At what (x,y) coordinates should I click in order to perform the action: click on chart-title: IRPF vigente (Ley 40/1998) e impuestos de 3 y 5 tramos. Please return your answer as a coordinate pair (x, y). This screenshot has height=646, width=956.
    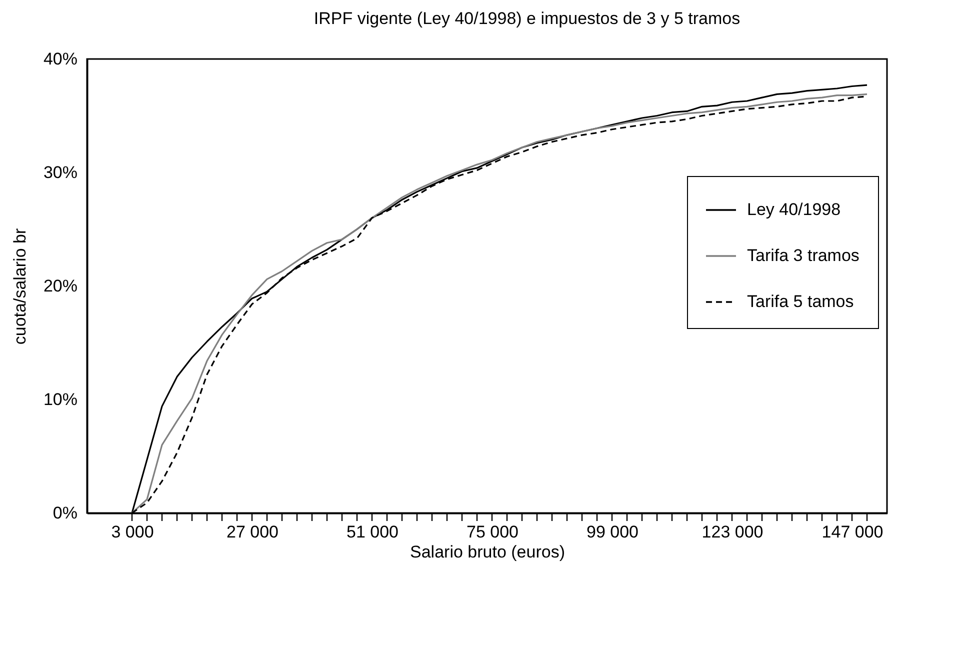
    Looking at the image, I should click on (527, 18).